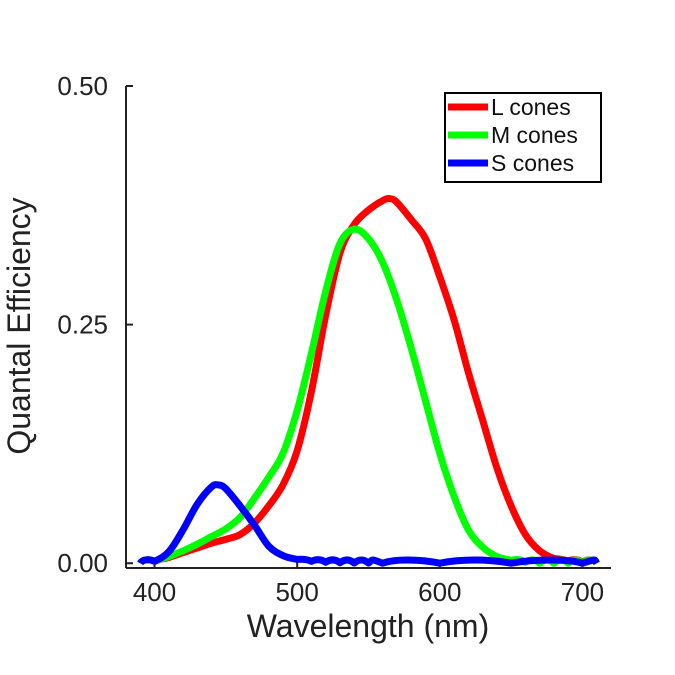  Describe the element at coordinates (532, 163) in the screenshot. I see `legend-label-s-cones: S cones` at that location.